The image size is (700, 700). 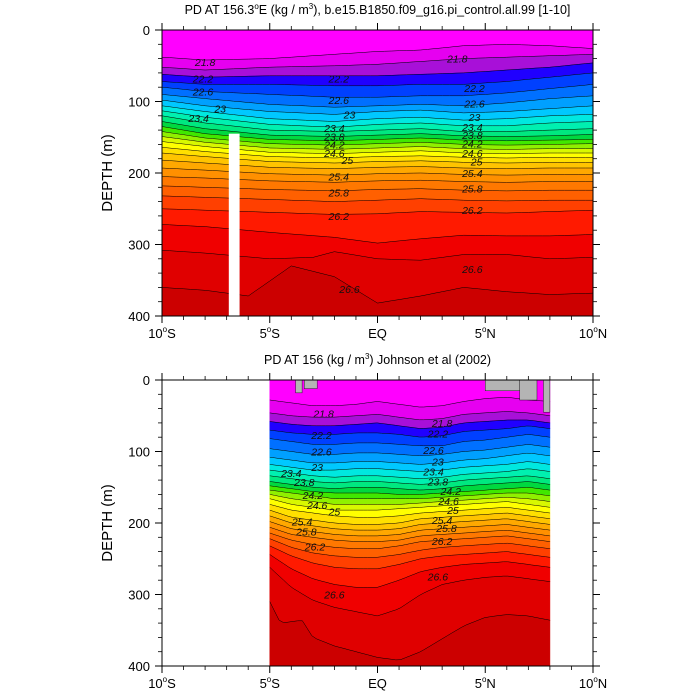 What do you see at coordinates (139, 173) in the screenshot?
I see `y-tick-label: 200` at bounding box center [139, 173].